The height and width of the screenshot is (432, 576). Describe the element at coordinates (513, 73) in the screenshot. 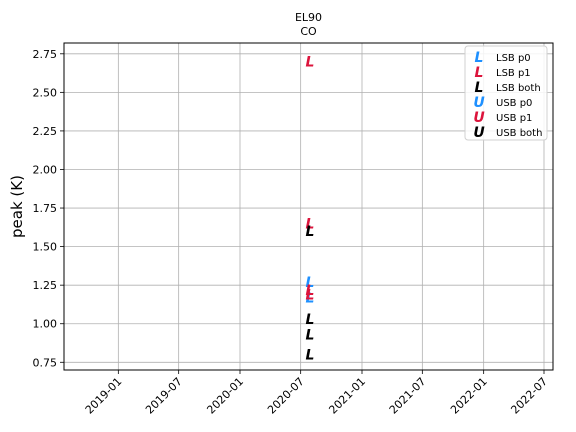

I see `legend-label: LSB p1` at that location.